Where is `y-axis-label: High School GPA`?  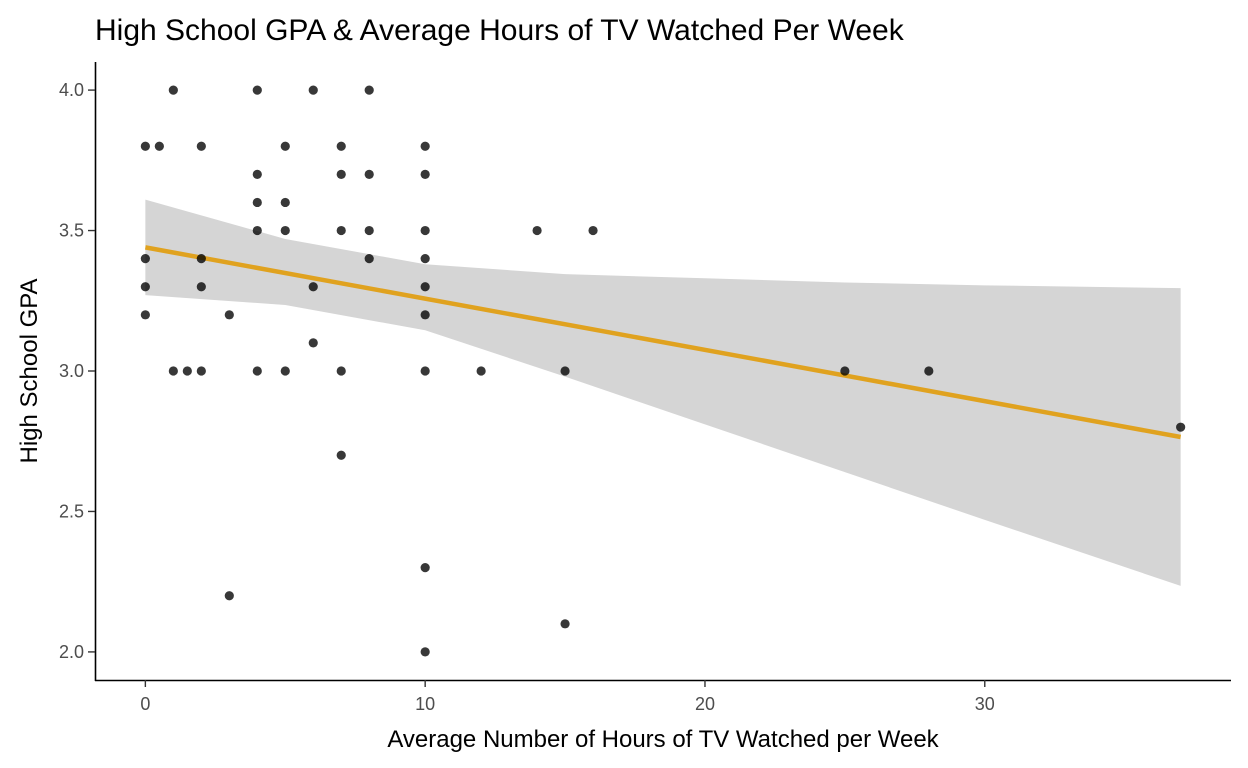 y-axis-label: High School GPA is located at coordinates (29, 371).